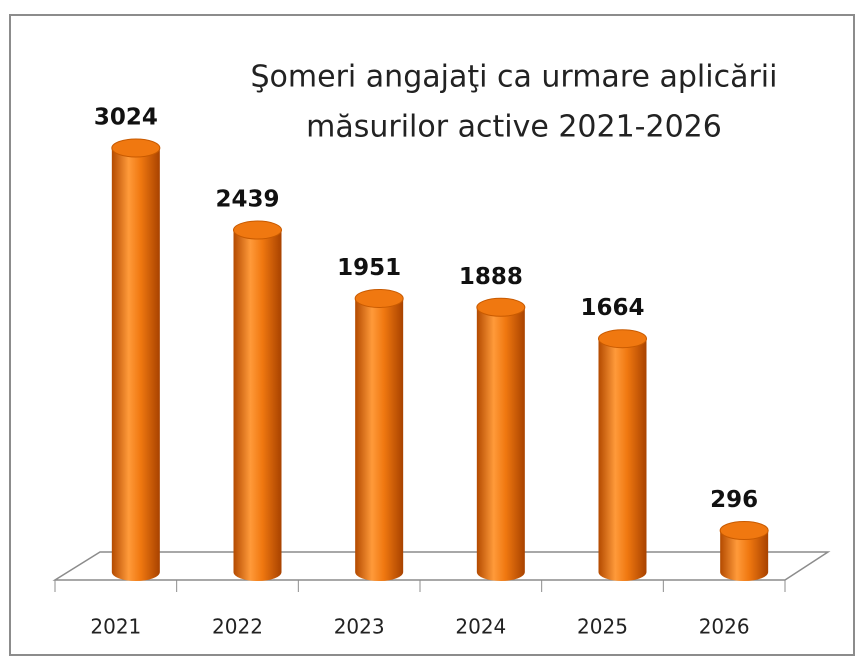 The height and width of the screenshot is (661, 866). I want to click on x-tick-label: 2021, so click(115, 627).